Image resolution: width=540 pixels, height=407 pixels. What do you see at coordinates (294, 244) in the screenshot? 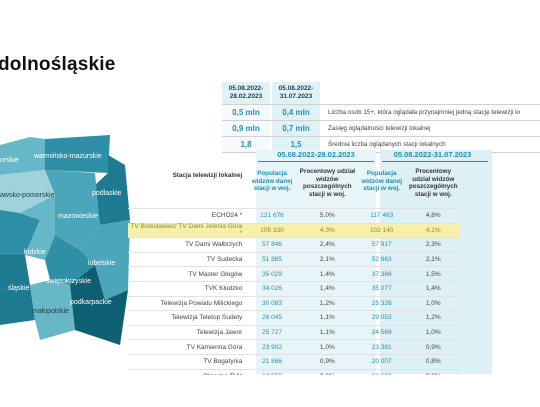
I see `table-row: TV Dami Wałbrzych 57 846 2,4% 57 917 2,3%` at bounding box center [294, 244].